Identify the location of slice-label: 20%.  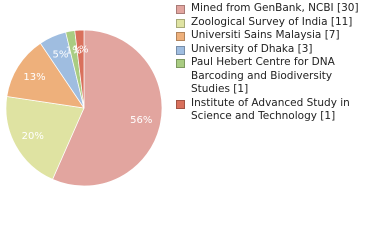
(33, 136).